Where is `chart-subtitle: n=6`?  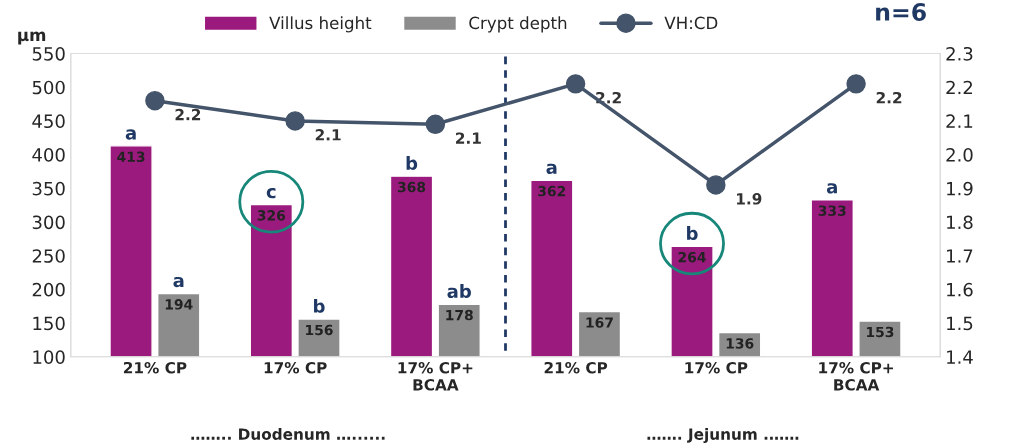
chart-subtitle: n=6 is located at coordinates (901, 12).